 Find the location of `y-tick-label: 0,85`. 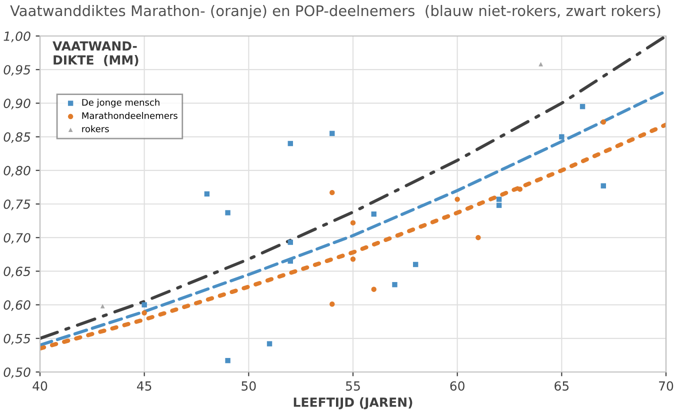

y-tick-label: 0,85 is located at coordinates (17, 137).